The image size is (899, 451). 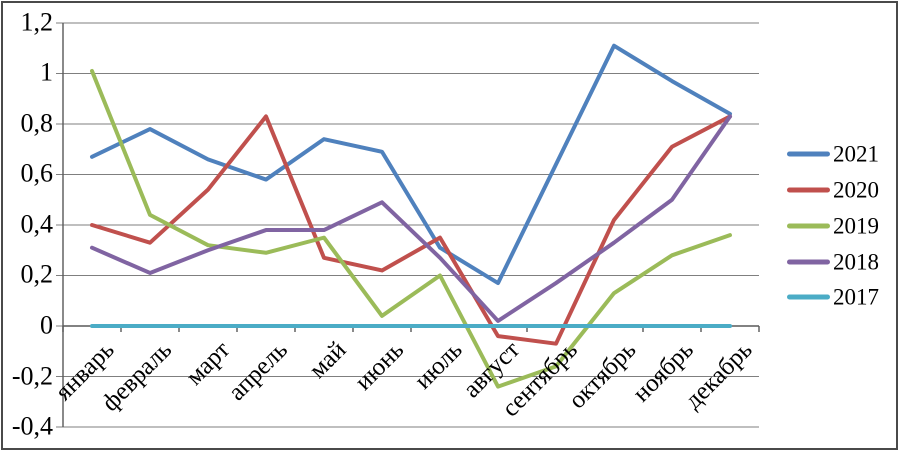 What do you see at coordinates (46, 325) in the screenshot?
I see `y-axis-tick-label: 0` at bounding box center [46, 325].